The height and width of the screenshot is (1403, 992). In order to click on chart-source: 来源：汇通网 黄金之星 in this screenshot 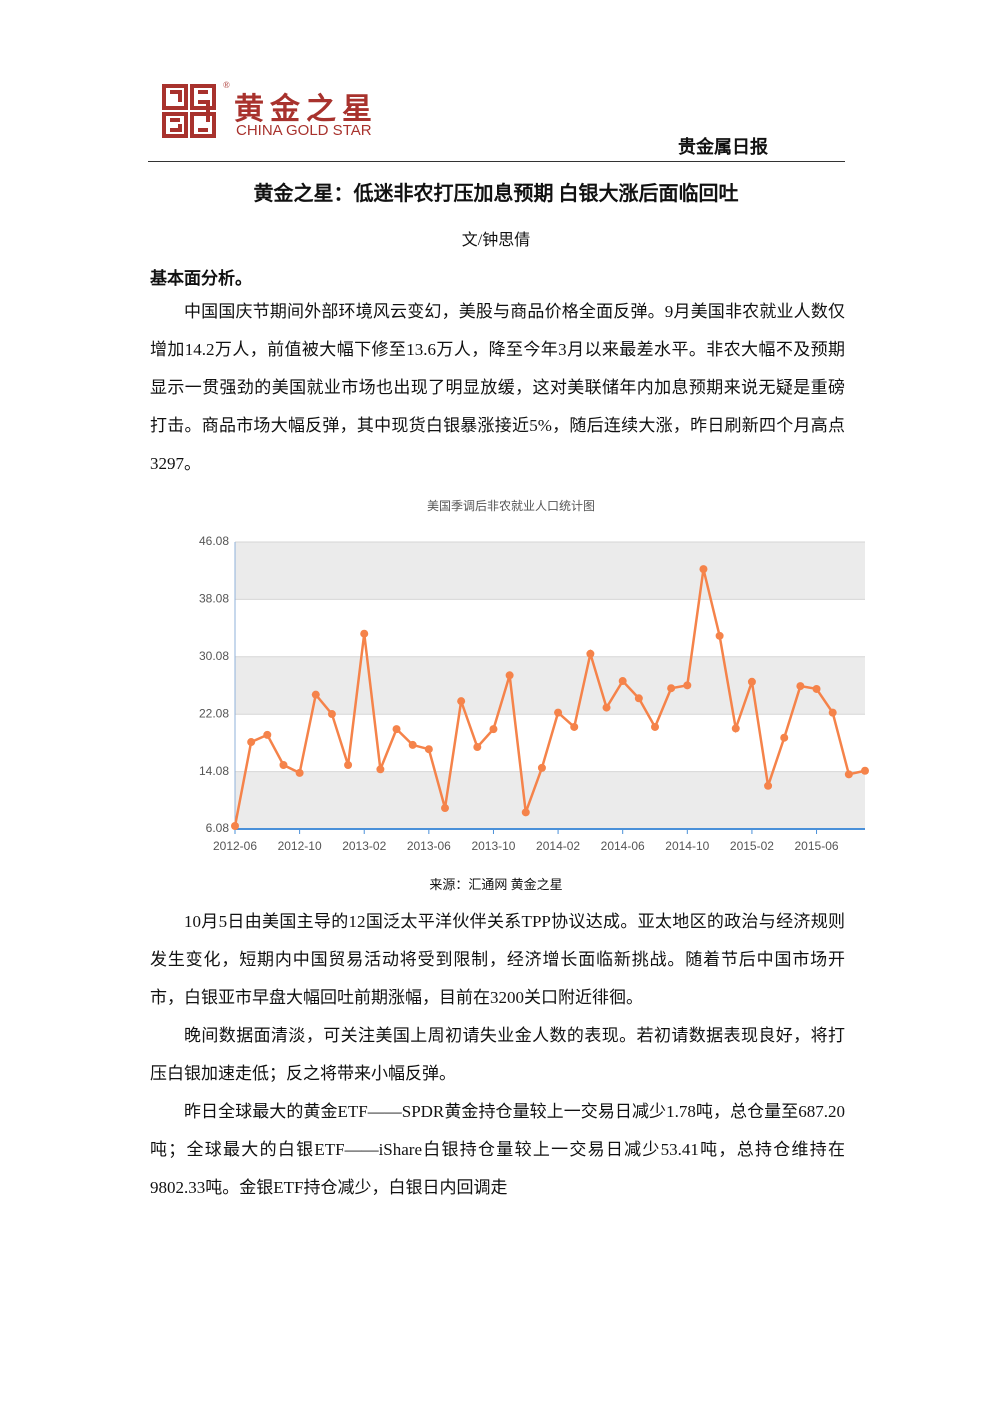, I will do `click(496, 884)`.